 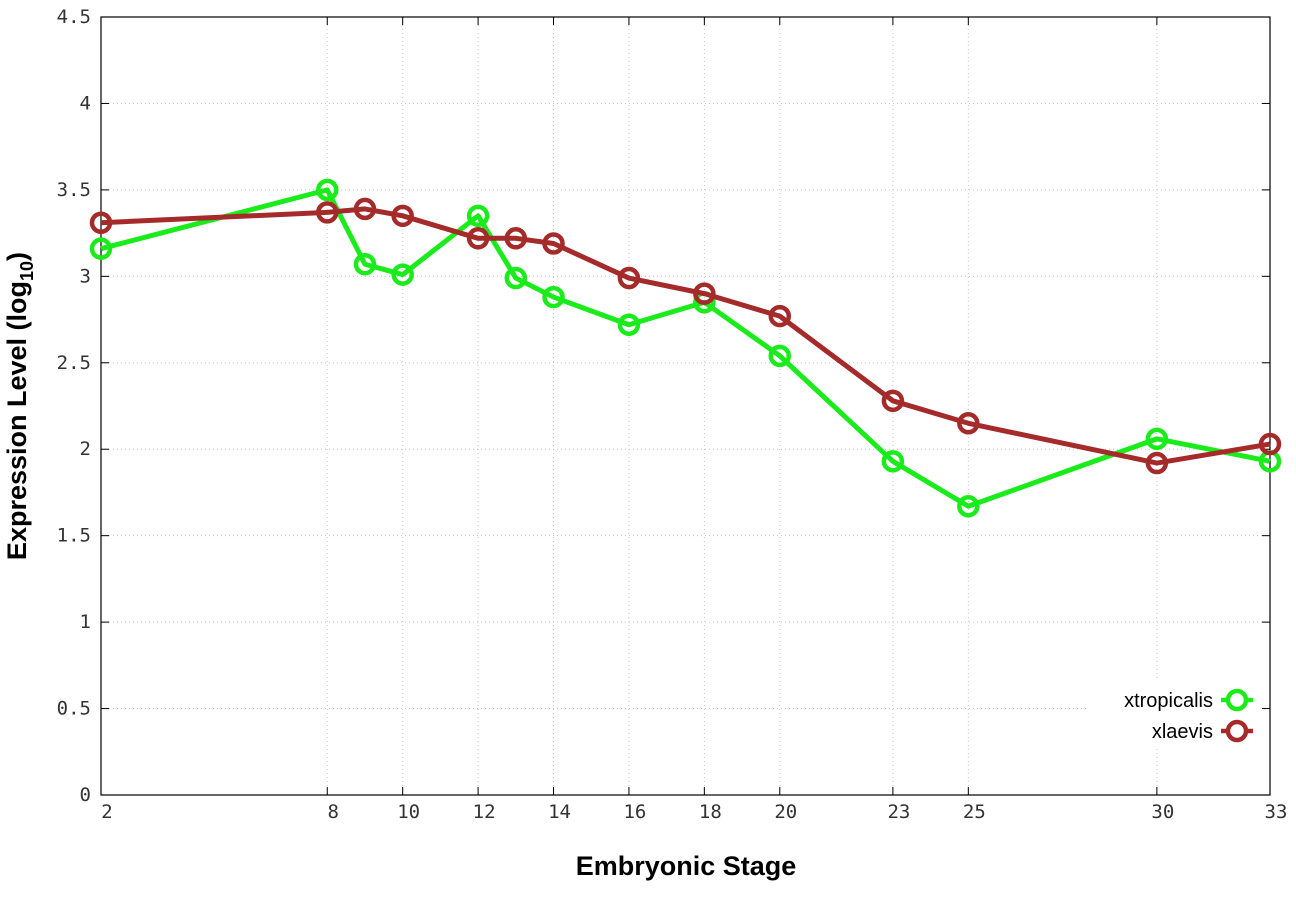 What do you see at coordinates (85, 449) in the screenshot?
I see `y-tick-label: 2` at bounding box center [85, 449].